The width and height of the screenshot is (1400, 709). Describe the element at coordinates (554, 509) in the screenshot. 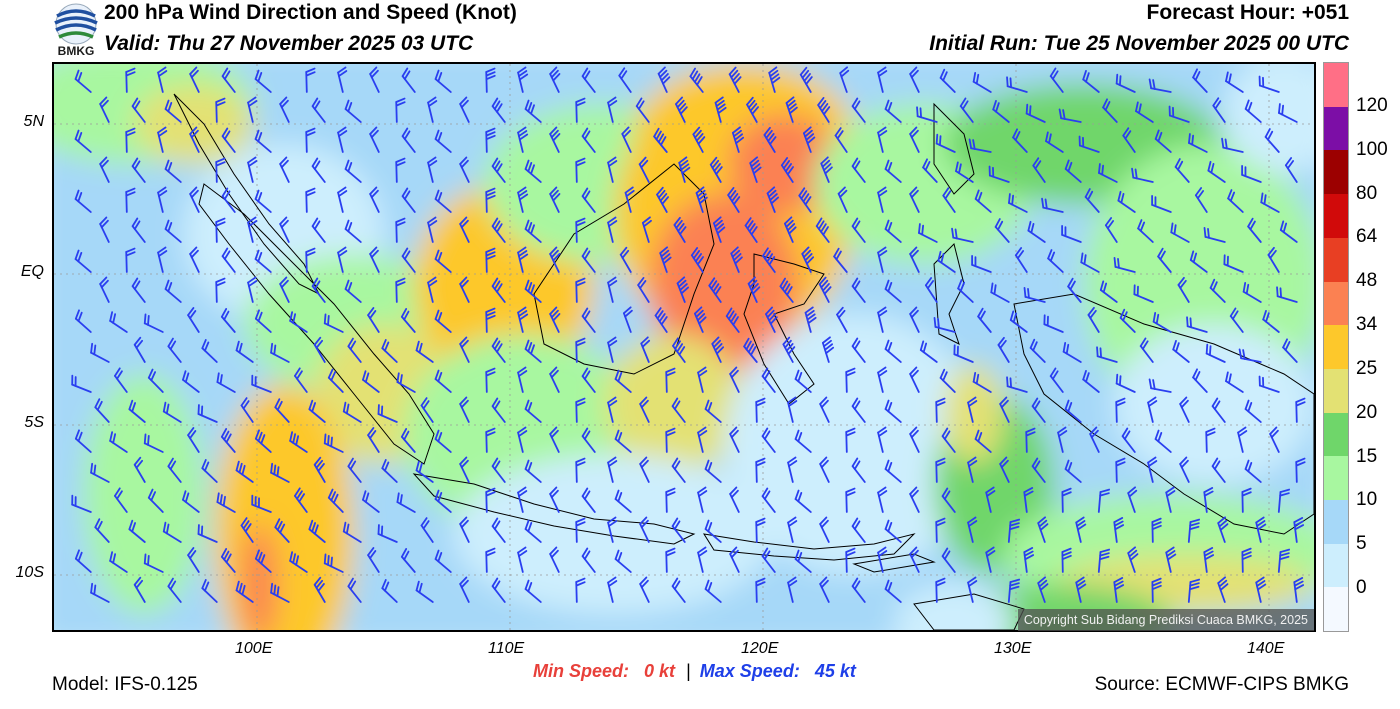

I see `java-coast` at that location.